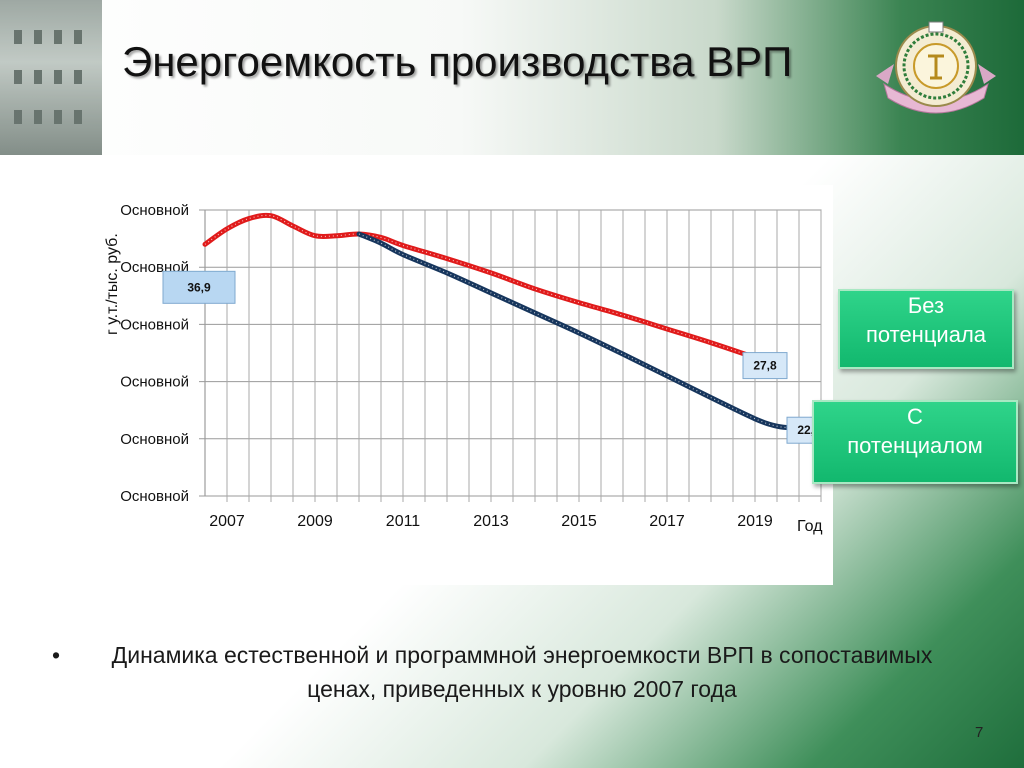  Describe the element at coordinates (491, 521) in the screenshot. I see `x-tick-label: 2013` at that location.